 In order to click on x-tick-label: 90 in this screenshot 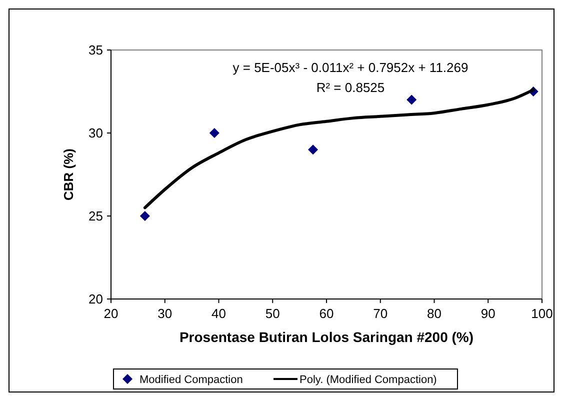, I will do `click(488, 313)`.